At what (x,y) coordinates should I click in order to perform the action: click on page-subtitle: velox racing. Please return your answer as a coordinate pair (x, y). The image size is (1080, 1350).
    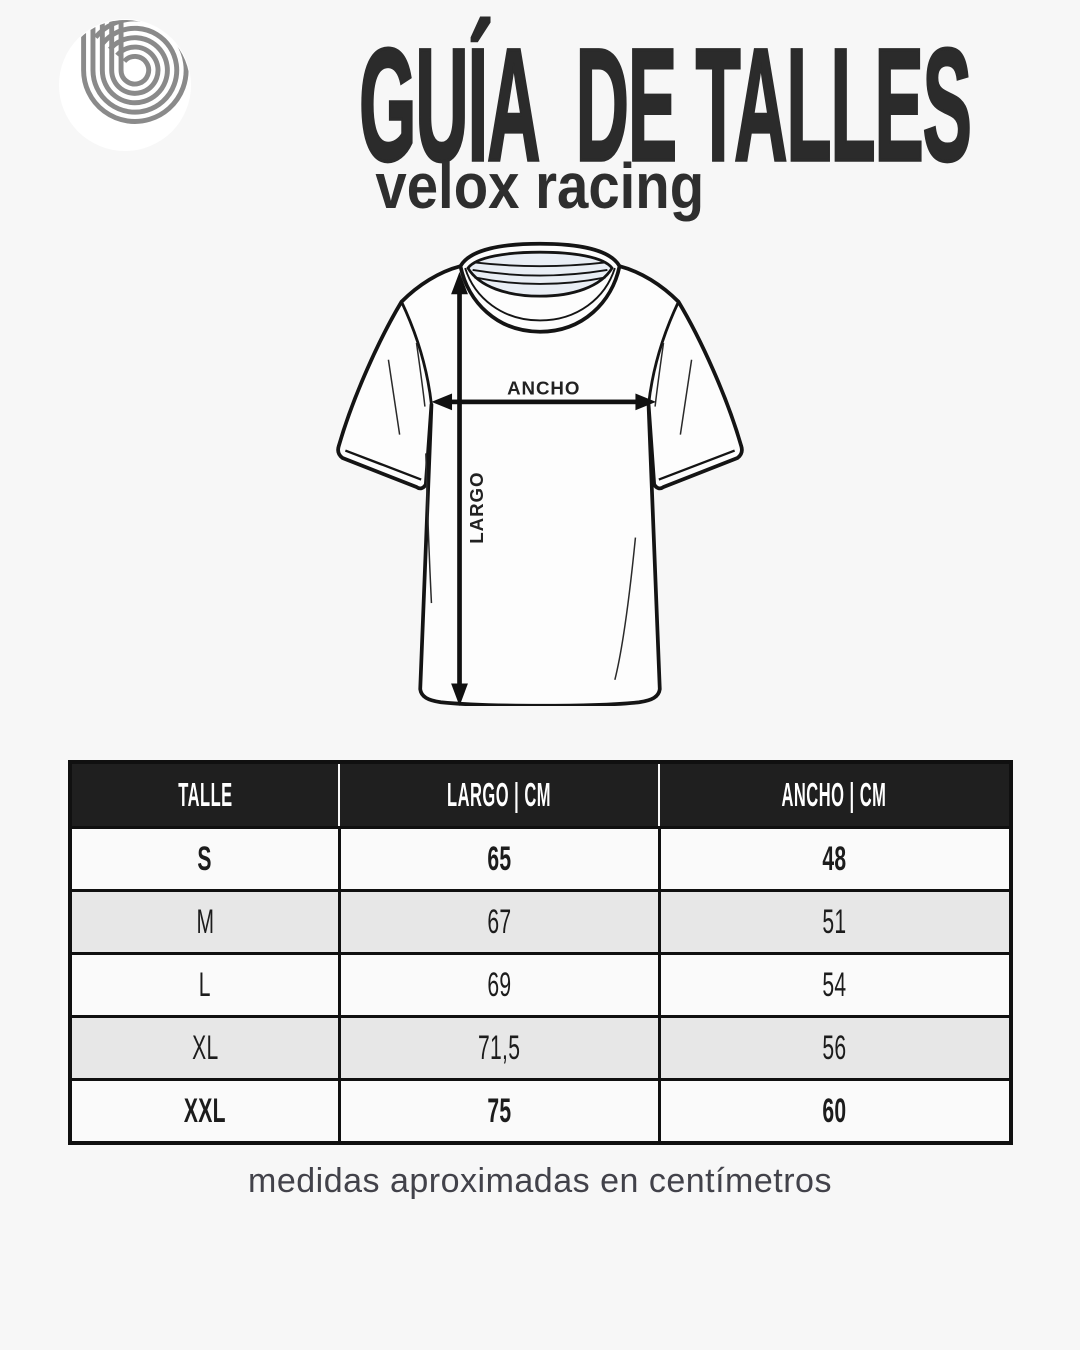
    Looking at the image, I should click on (540, 186).